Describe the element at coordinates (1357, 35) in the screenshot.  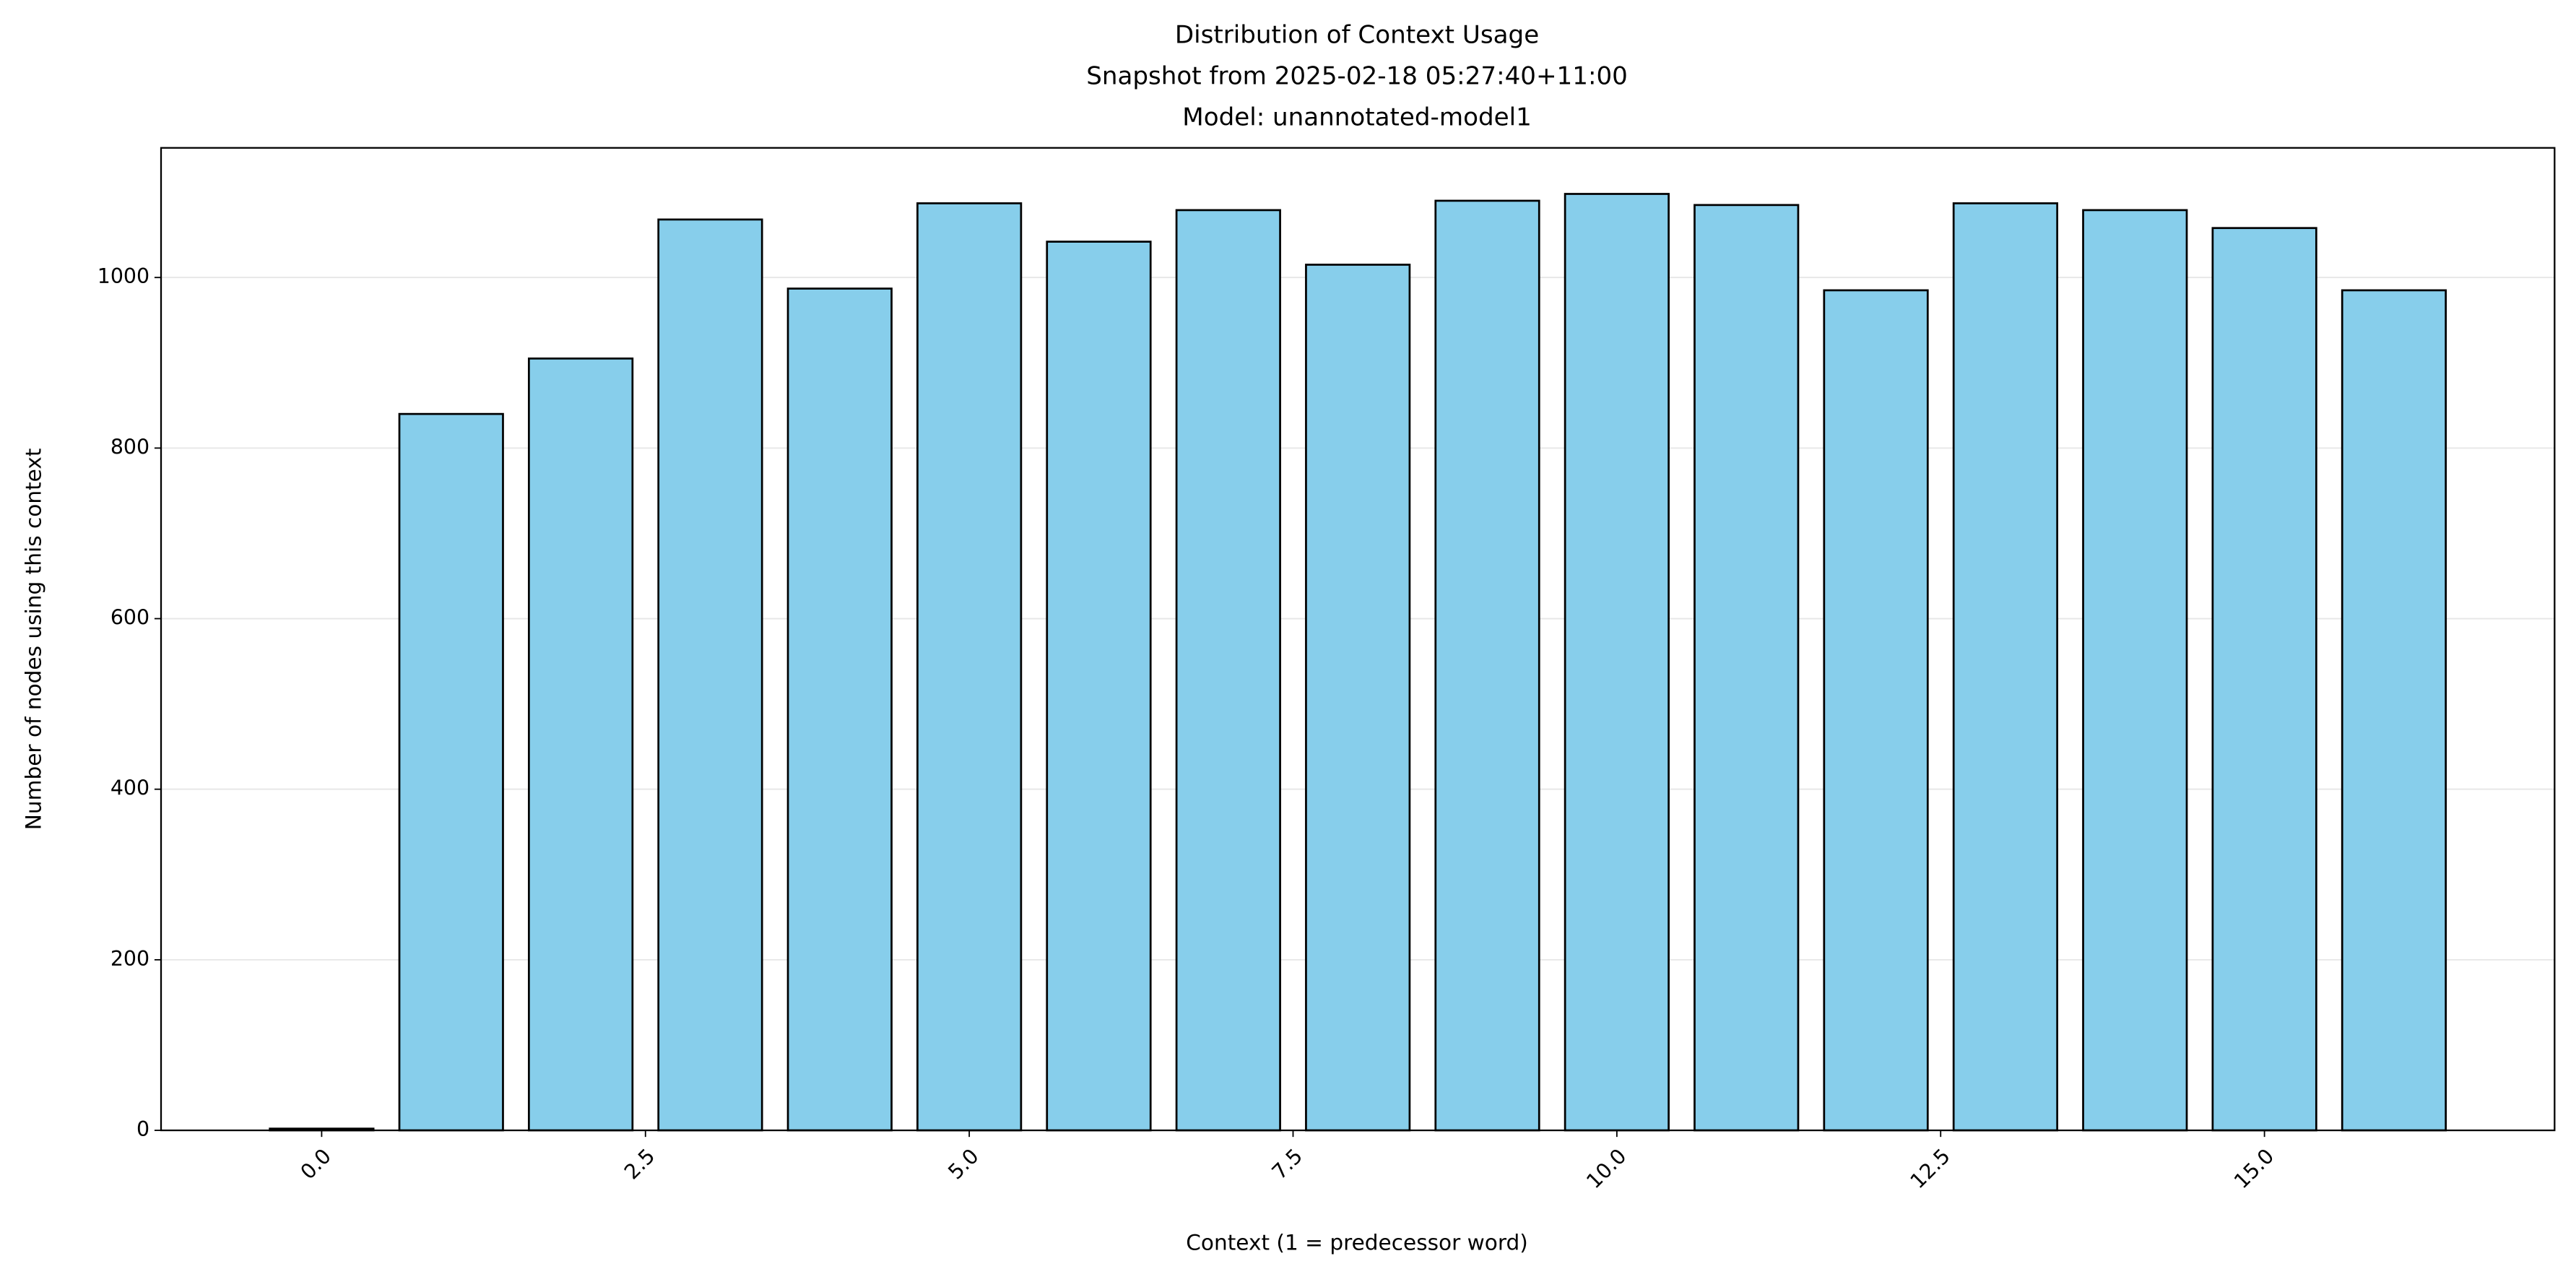
I see `chart-title: Distribution of Context Usage` at that location.